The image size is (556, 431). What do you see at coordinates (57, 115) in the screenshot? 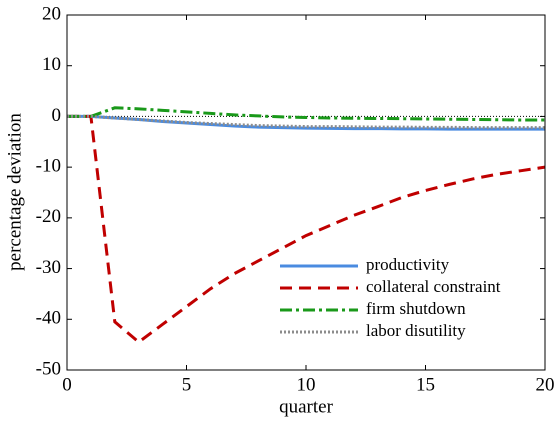
I see `y-tick-label: 0` at bounding box center [57, 115].